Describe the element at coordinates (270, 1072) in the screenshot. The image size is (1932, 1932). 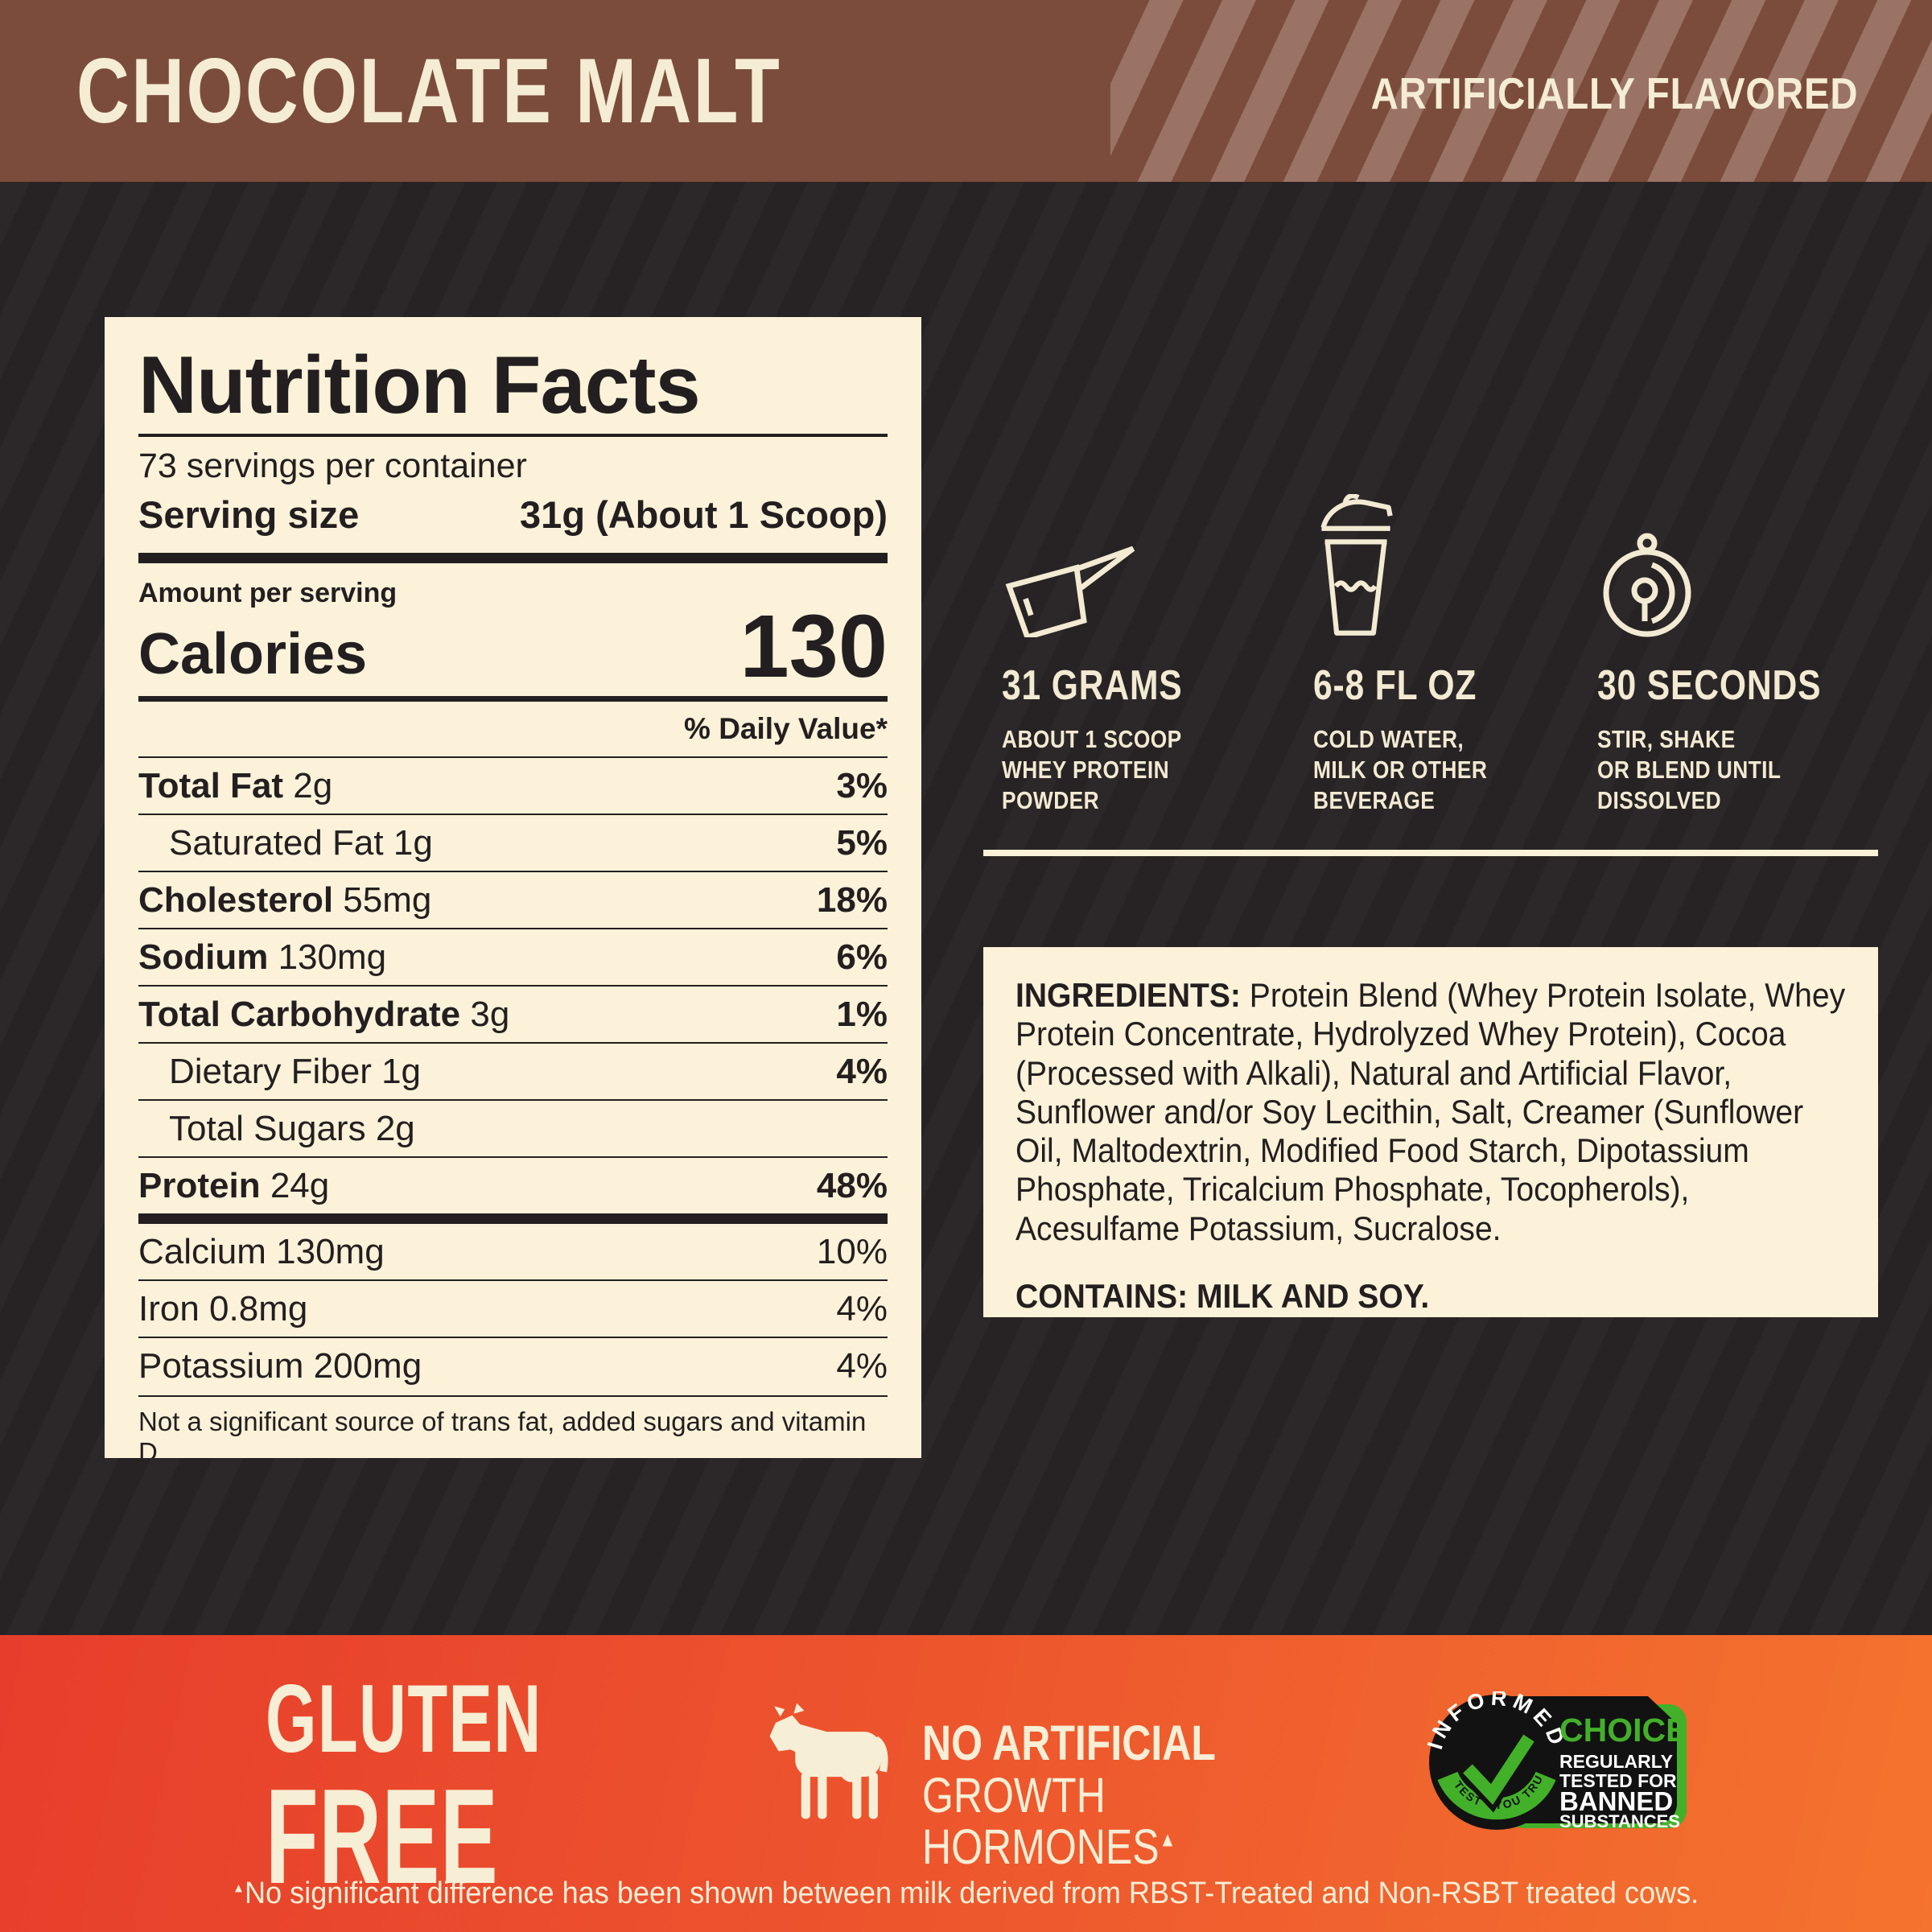
I see `nutrient-name: Dietary Fiber` at that location.